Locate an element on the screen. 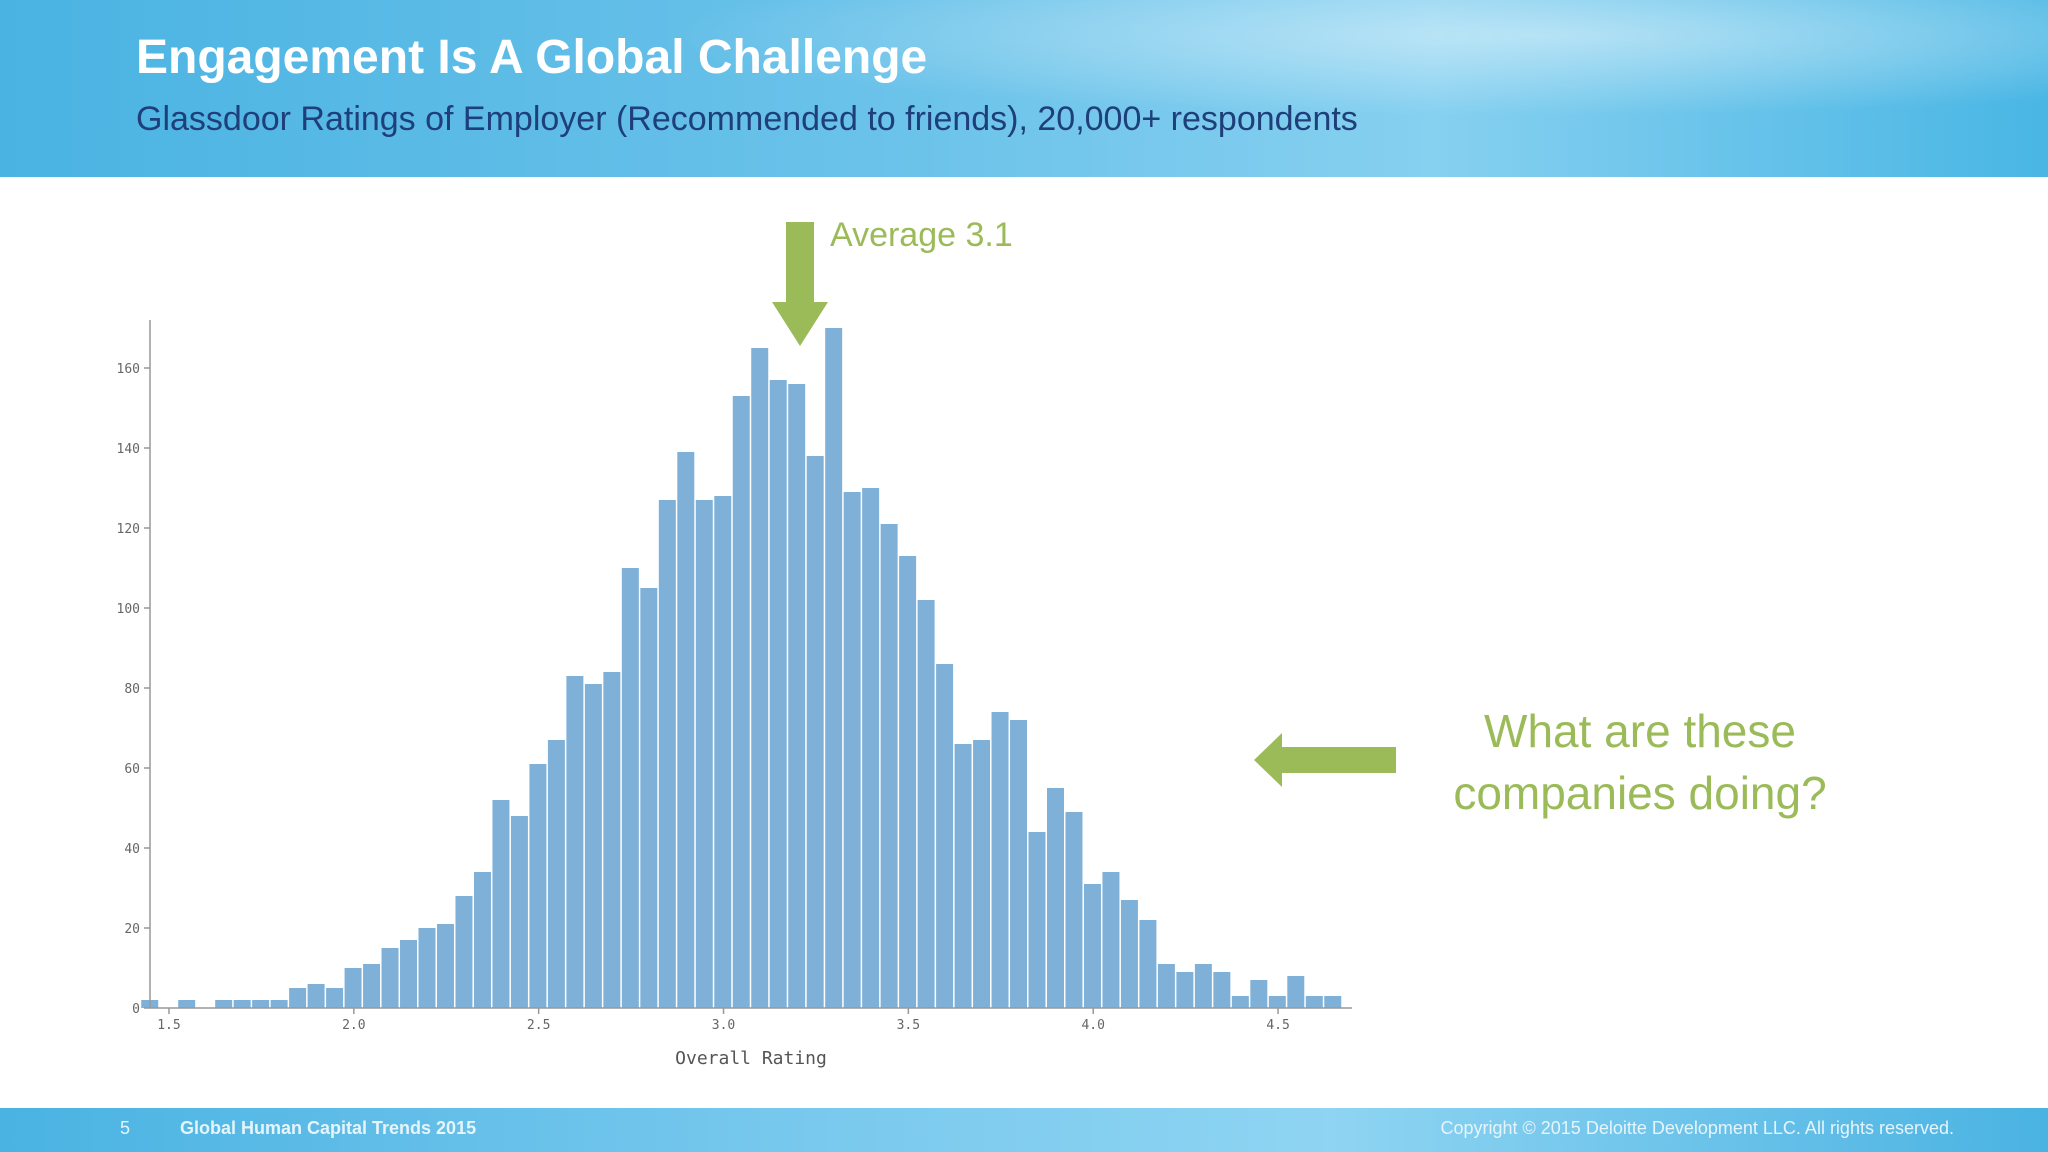 The height and width of the screenshot is (1152, 2048). average-down-arrow is located at coordinates (800, 284).